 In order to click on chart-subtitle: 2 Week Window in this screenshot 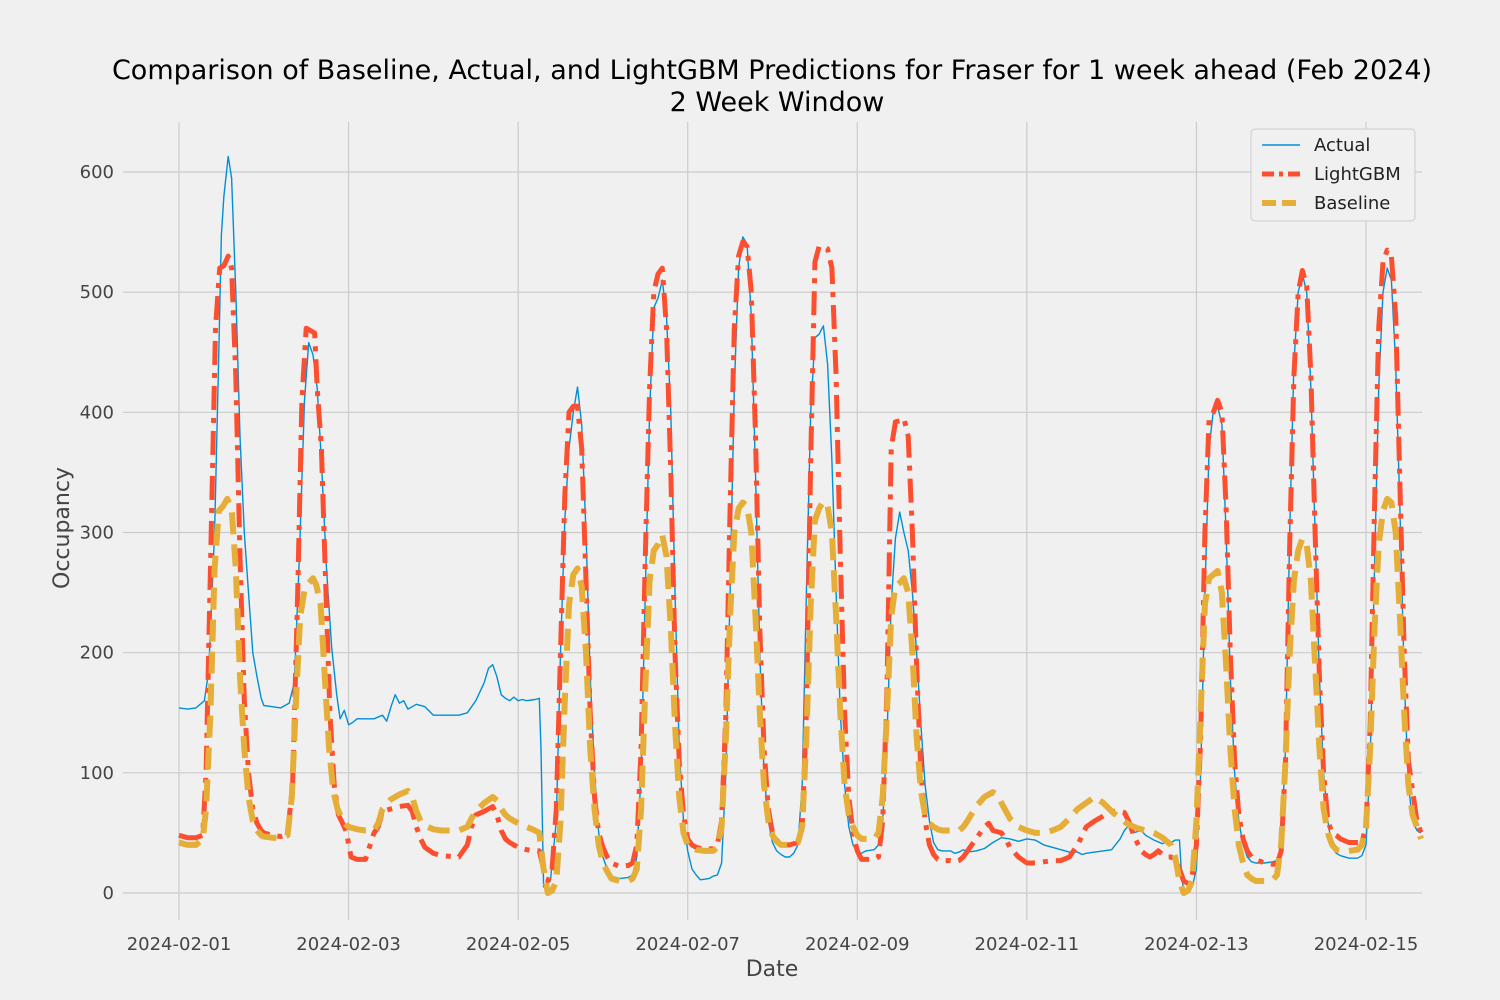, I will do `click(777, 102)`.